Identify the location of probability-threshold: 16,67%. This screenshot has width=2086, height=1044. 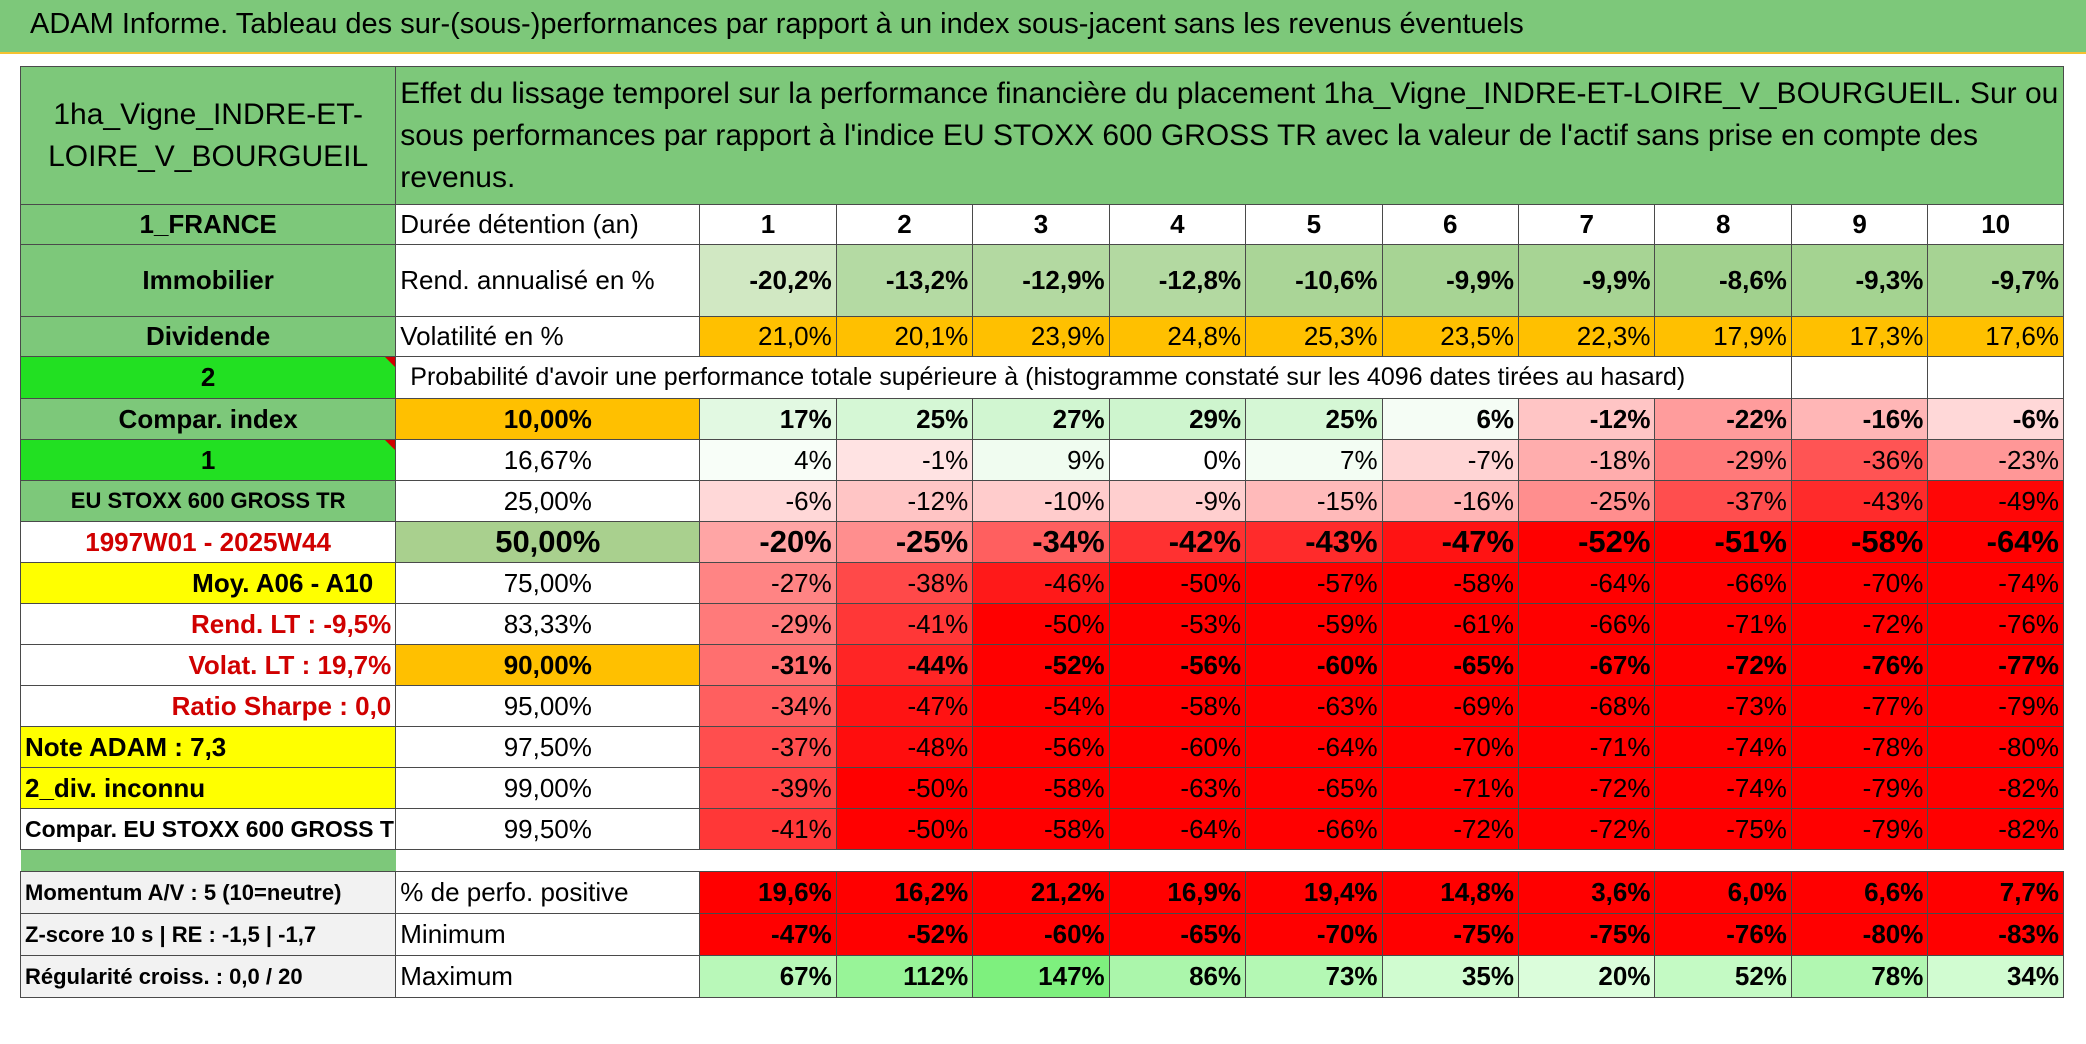
(548, 460).